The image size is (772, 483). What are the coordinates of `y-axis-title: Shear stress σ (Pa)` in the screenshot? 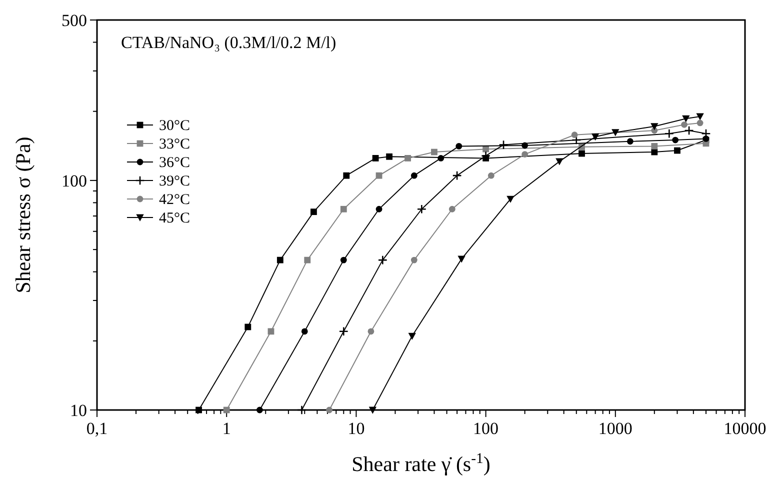 It's located at (23, 215).